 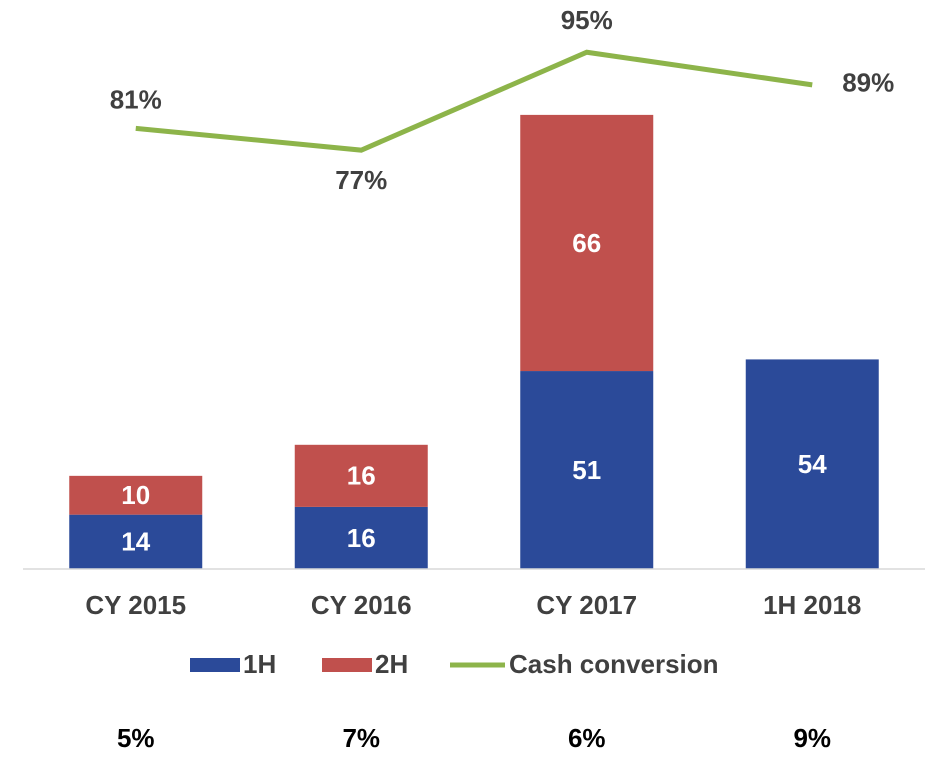 I want to click on bar-value-label: 51, so click(x=586, y=470).